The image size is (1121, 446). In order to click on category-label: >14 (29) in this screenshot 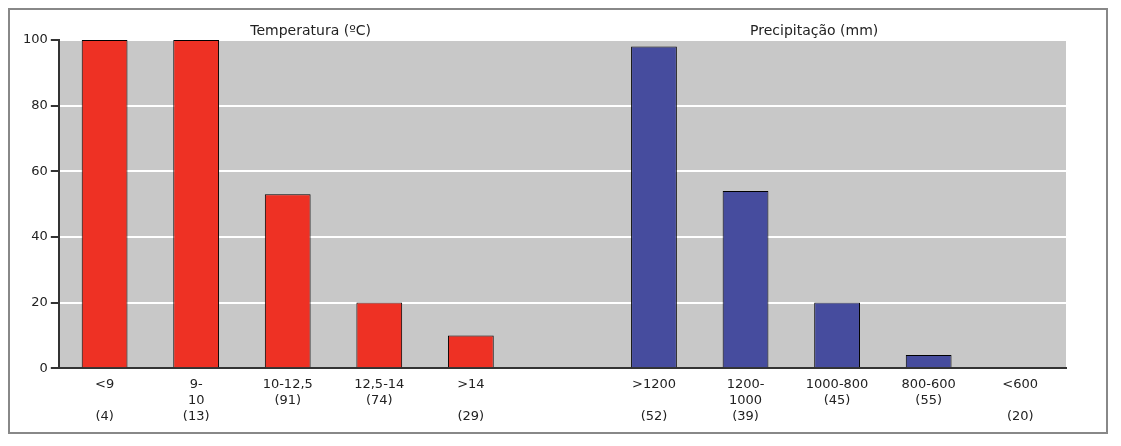, I will do `click(471, 399)`.